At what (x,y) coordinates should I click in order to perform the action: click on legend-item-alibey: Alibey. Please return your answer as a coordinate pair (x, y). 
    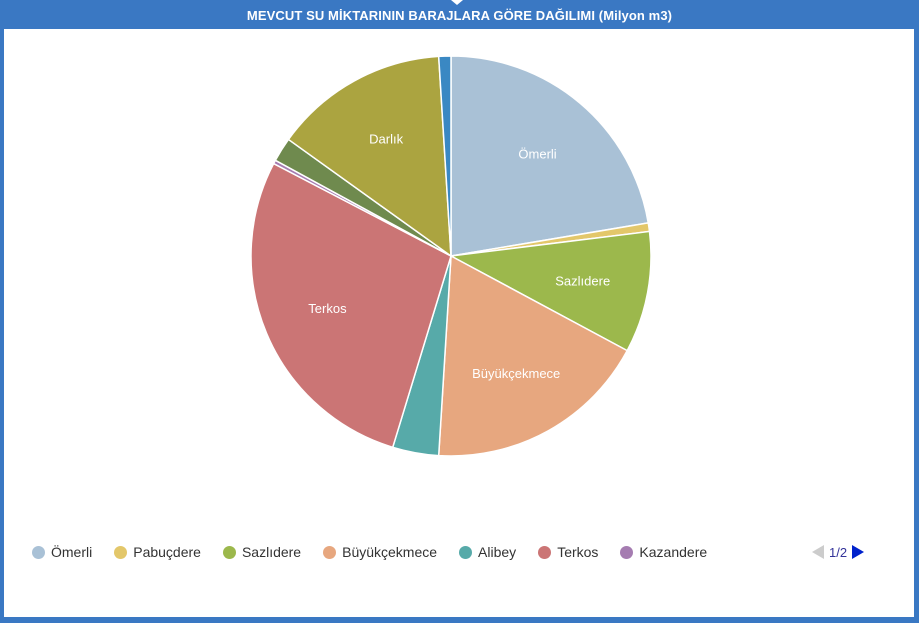
    Looking at the image, I should click on (487, 552).